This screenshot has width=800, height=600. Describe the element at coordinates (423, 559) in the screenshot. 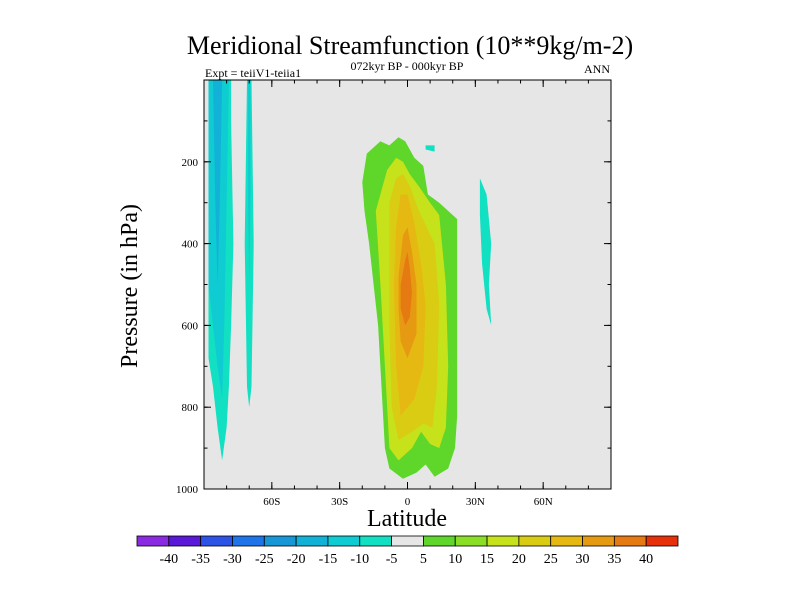

I see `colorbar-label: 5` at that location.